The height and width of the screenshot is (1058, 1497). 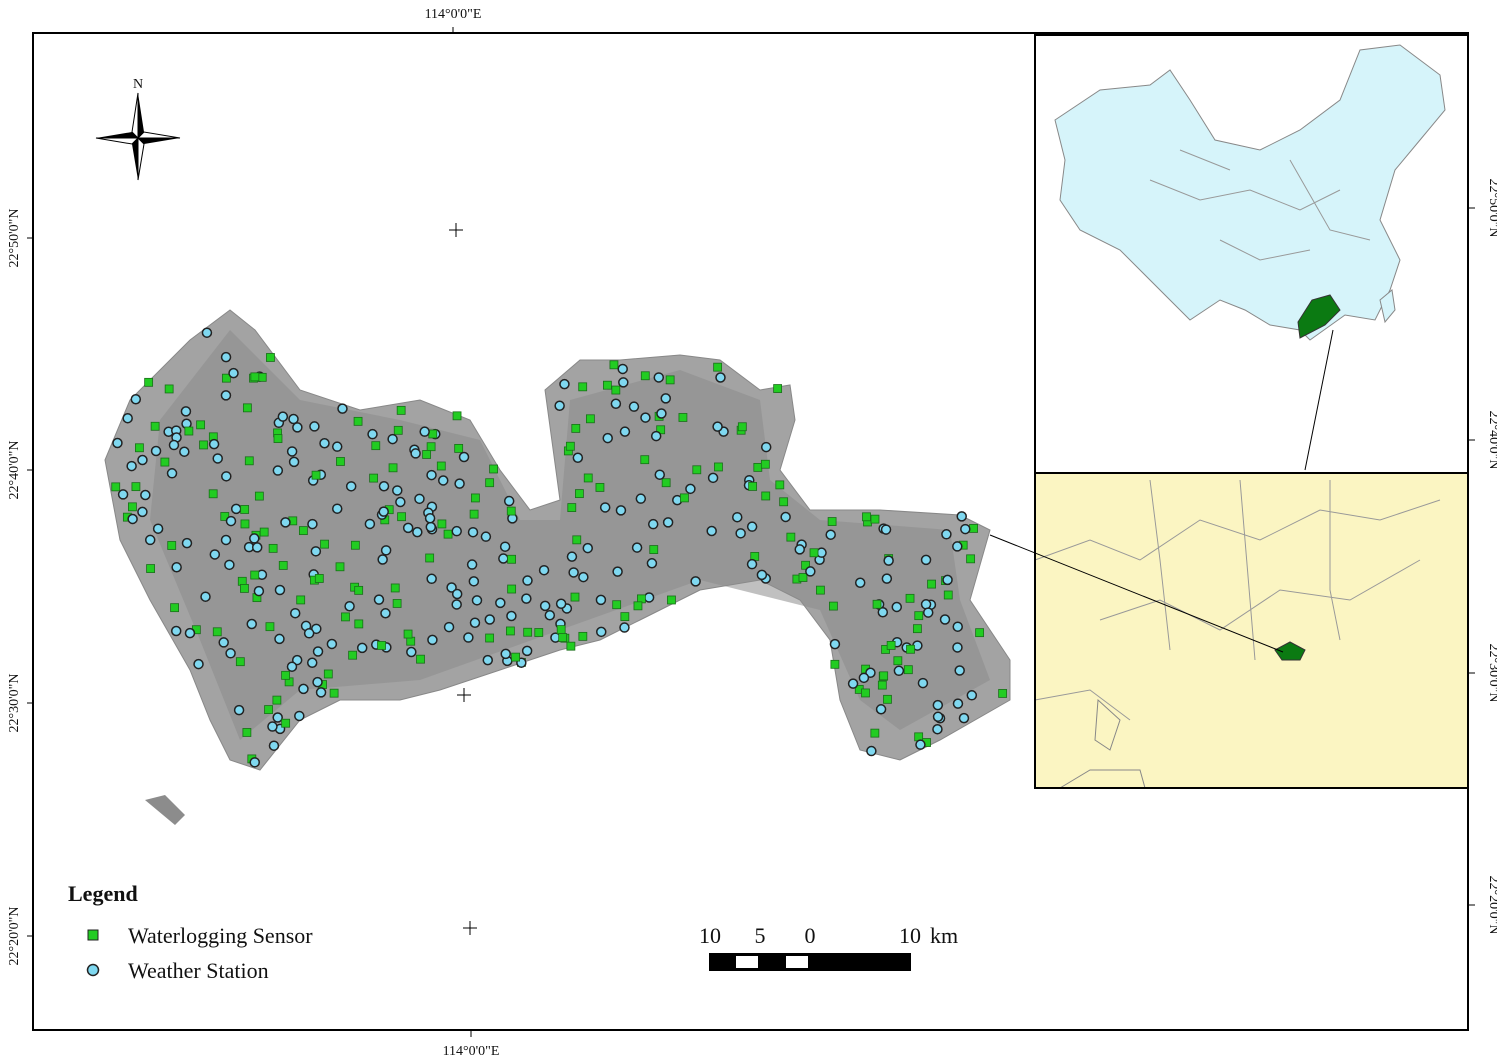 What do you see at coordinates (828, 947) in the screenshot?
I see `scale-bar: 10 5 0 10 km` at bounding box center [828, 947].